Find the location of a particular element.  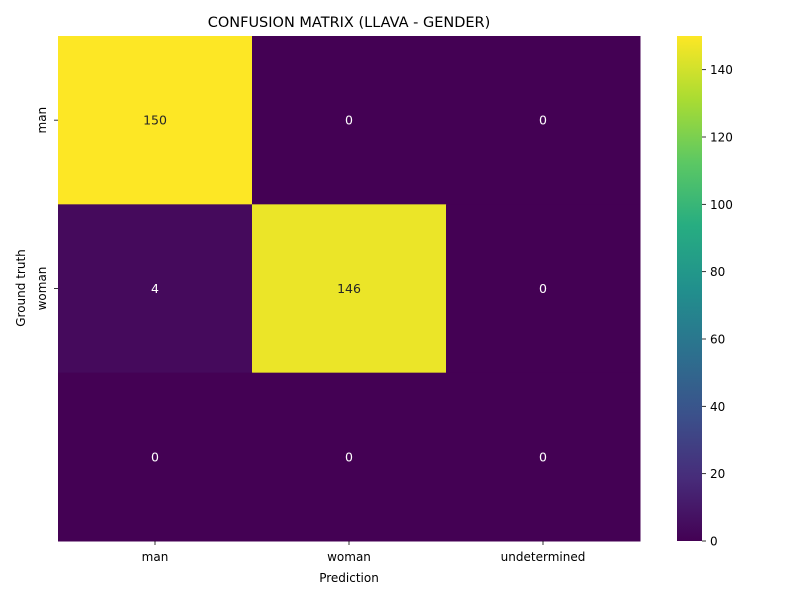

y-axis-label: Ground truth is located at coordinates (21, 288).